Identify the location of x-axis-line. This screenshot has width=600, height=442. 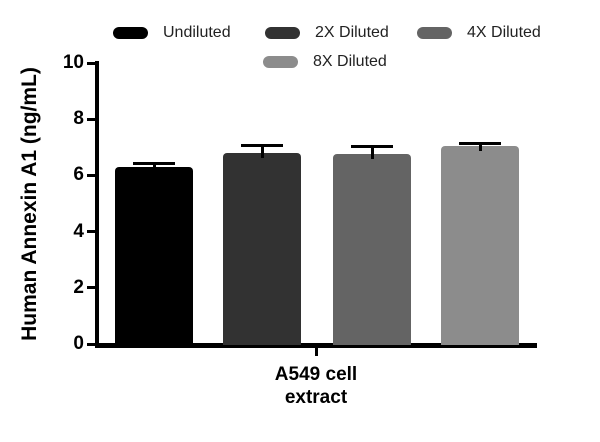
(316, 345).